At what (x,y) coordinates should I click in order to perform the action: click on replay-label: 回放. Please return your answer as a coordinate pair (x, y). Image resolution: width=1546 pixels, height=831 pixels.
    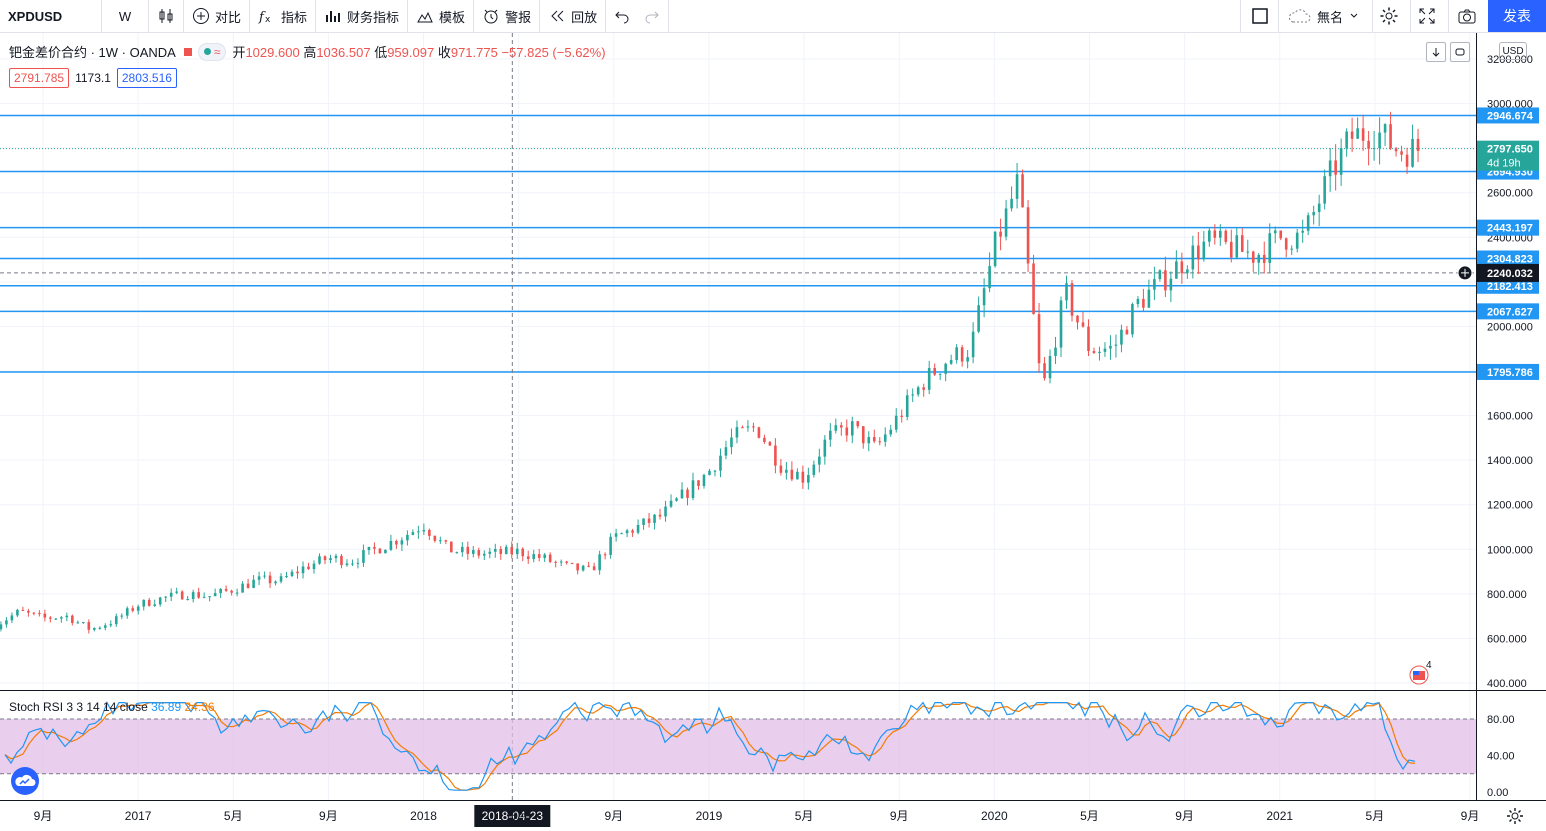
    Looking at the image, I should click on (584, 17).